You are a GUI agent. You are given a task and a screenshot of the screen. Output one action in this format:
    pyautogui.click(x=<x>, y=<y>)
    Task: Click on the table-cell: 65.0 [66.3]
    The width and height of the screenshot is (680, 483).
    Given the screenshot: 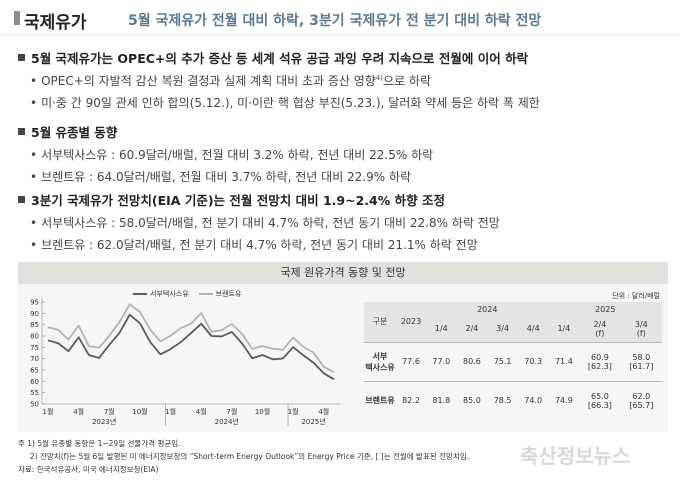 What is the action you would take?
    pyautogui.click(x=600, y=400)
    